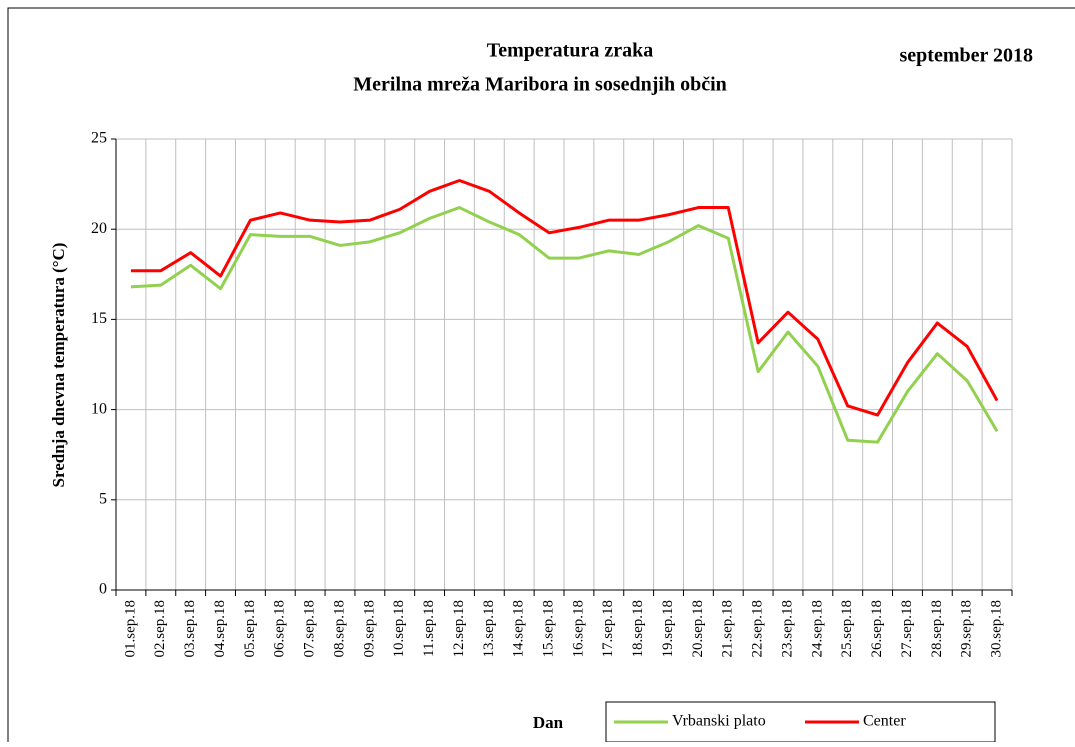 The image size is (1075, 747). What do you see at coordinates (787, 629) in the screenshot?
I see `x-tick-label: 23.sep.18` at bounding box center [787, 629].